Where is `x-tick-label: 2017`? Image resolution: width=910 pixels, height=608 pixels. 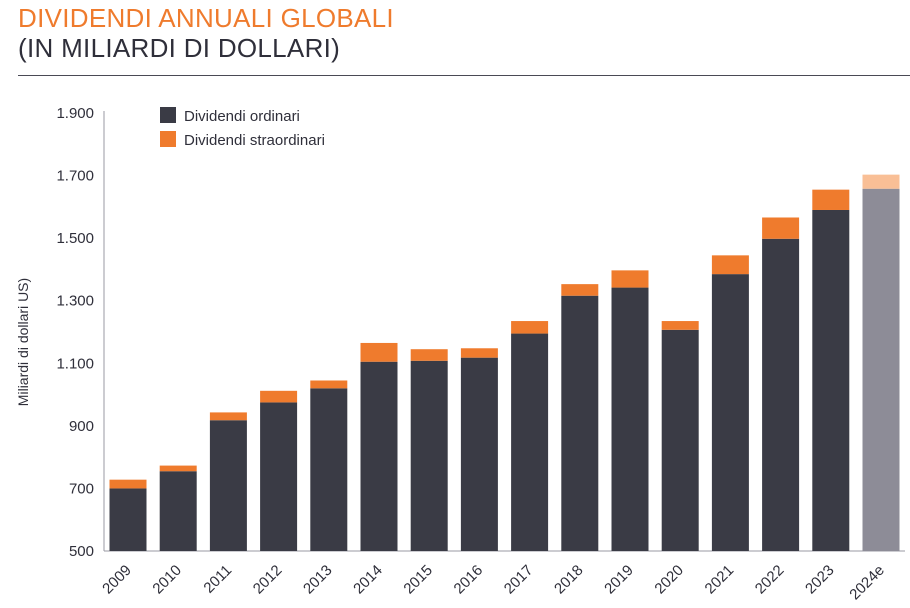
x-tick-label: 2017 is located at coordinates (519, 580).